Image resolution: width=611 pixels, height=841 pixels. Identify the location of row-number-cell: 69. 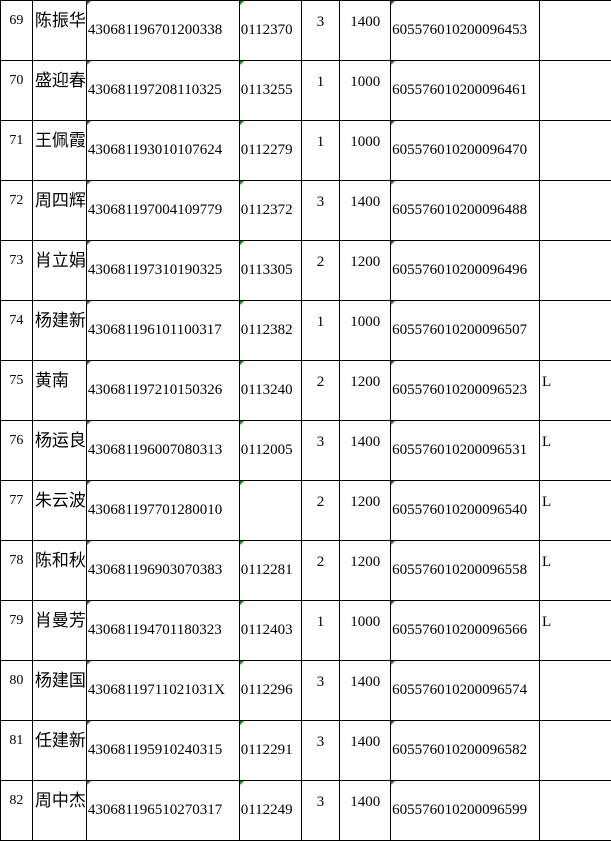
(17, 31).